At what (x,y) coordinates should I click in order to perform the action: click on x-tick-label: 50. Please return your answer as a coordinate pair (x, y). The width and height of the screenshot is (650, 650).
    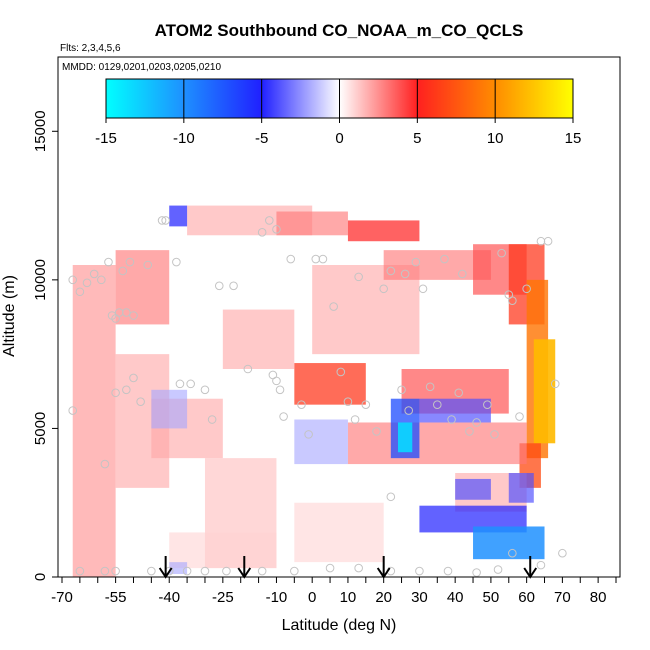
    Looking at the image, I should click on (491, 597).